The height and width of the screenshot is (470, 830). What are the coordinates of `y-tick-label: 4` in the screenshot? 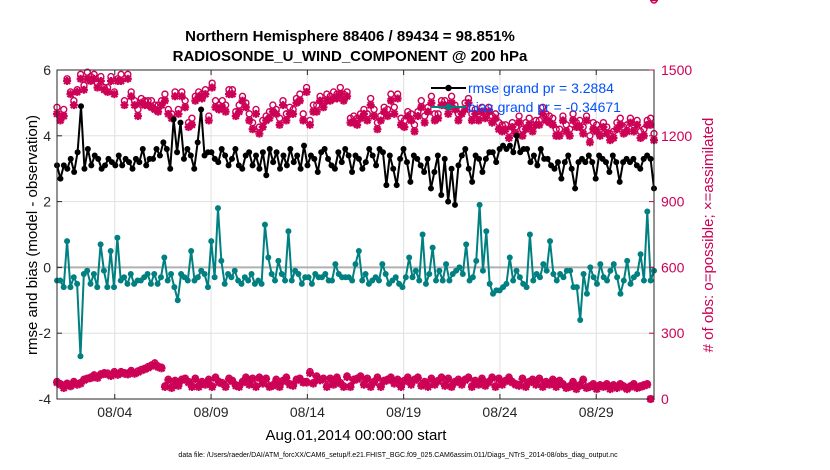 It's located at (47, 136).